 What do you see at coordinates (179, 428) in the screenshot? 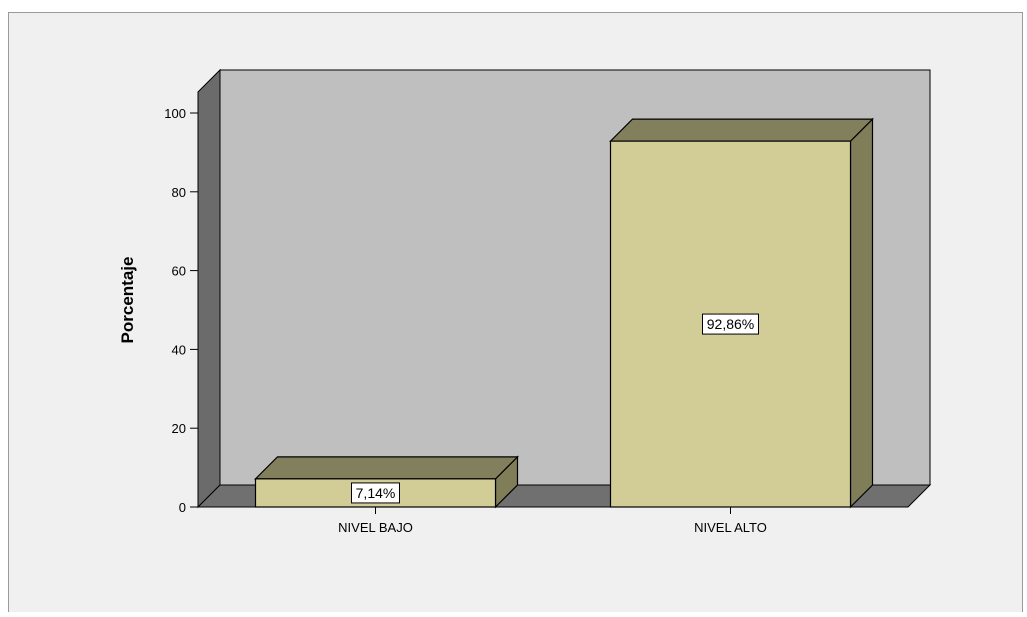
I see `y-tick-label: 20` at bounding box center [179, 428].